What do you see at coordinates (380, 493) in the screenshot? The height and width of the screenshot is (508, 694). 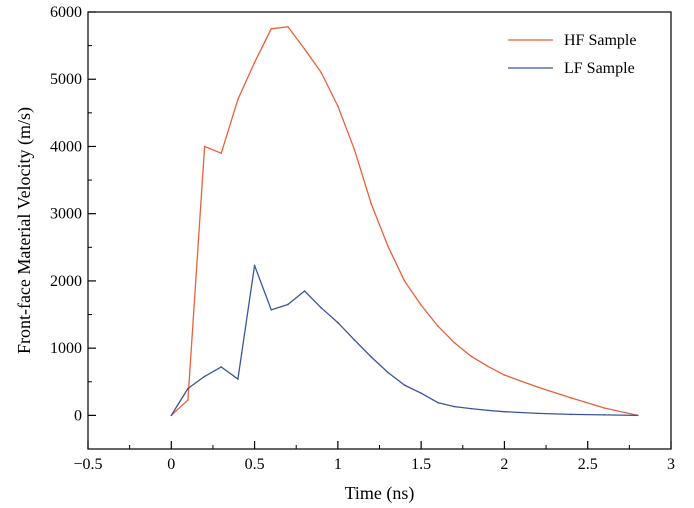 I see `x-axis-title: Time (ns)` at bounding box center [380, 493].